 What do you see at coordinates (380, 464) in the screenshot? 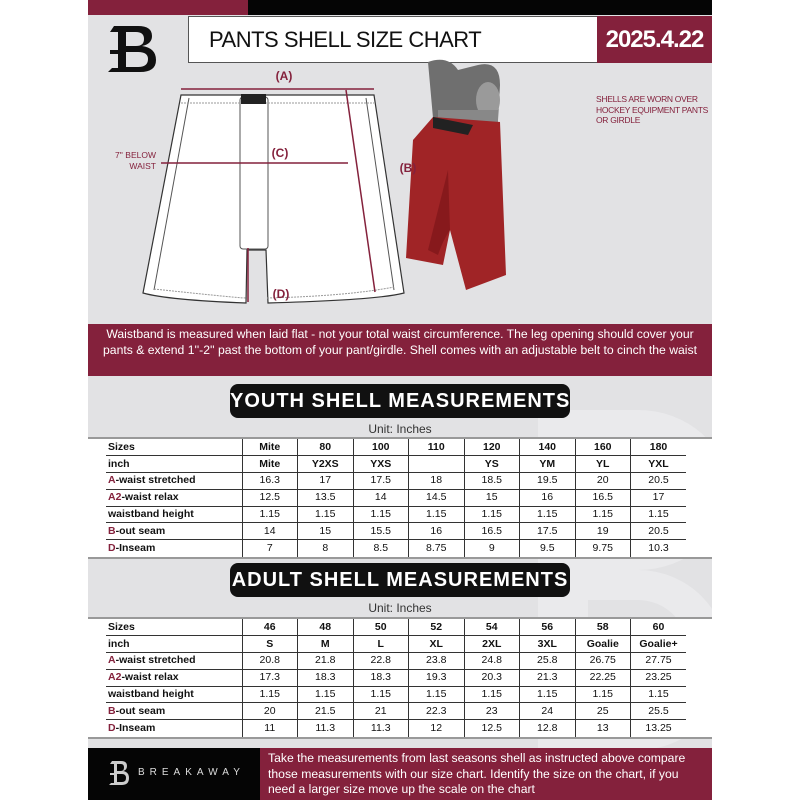
I see `table-cell: YXS` at bounding box center [380, 464].